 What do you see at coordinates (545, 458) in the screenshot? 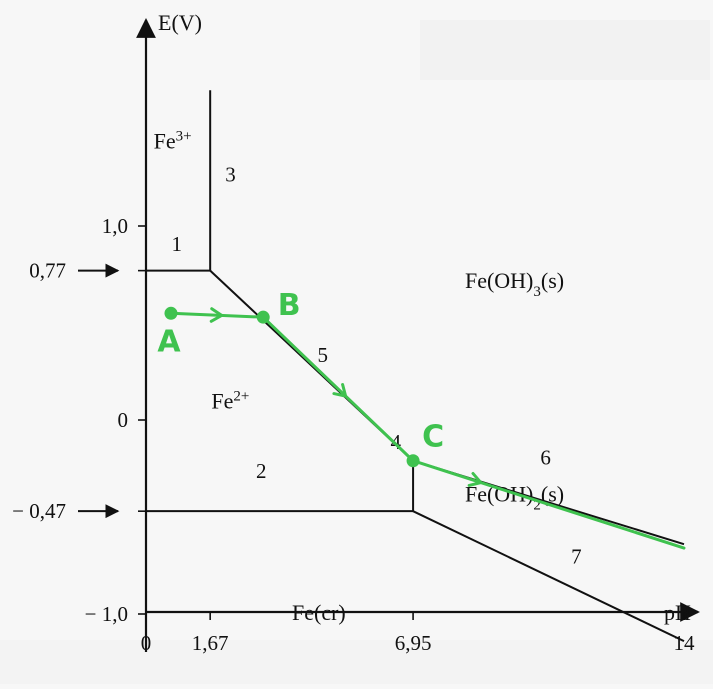
I see `boundary-label-6: 6` at bounding box center [545, 458].